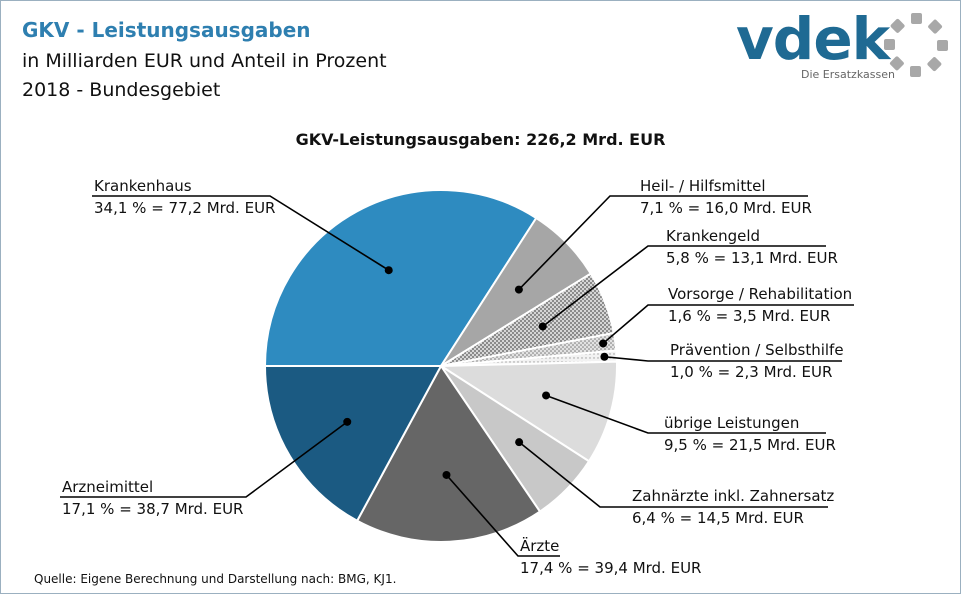 The width and height of the screenshot is (961, 594). What do you see at coordinates (749, 316) in the screenshot?
I see `slice-label-value-3: 1,6 % = 3,5 Mrd. EUR` at bounding box center [749, 316].